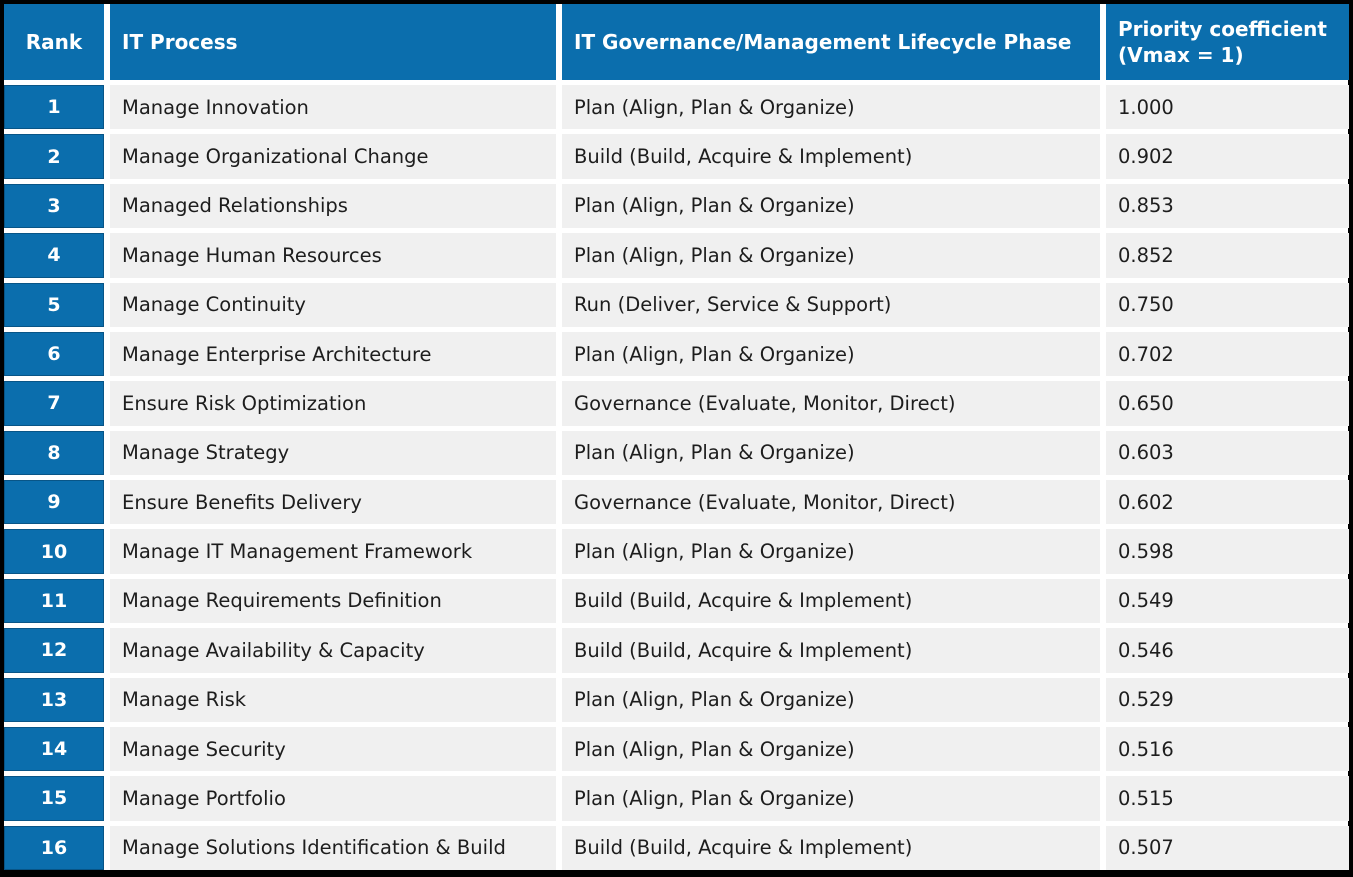 Image resolution: width=1353 pixels, height=877 pixels. What do you see at coordinates (333, 403) in the screenshot?
I see `process-cell: Ensure Risk Optimization` at bounding box center [333, 403].